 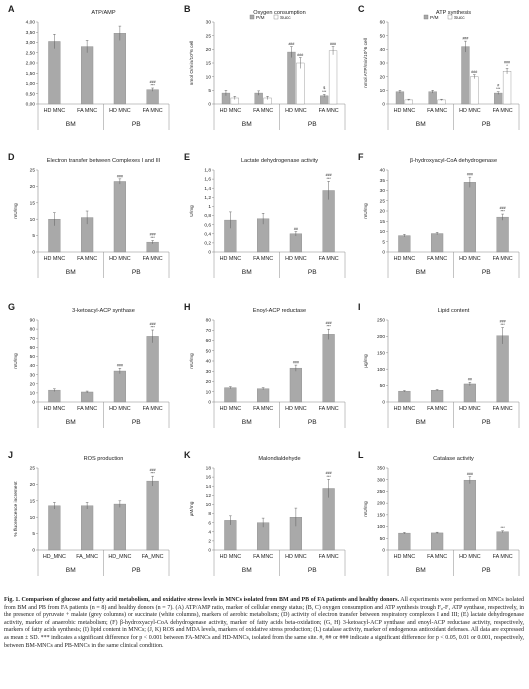 What do you see at coordinates (16, 211) in the screenshot?
I see `y-axis-label: mU/mg` at bounding box center [16, 211].